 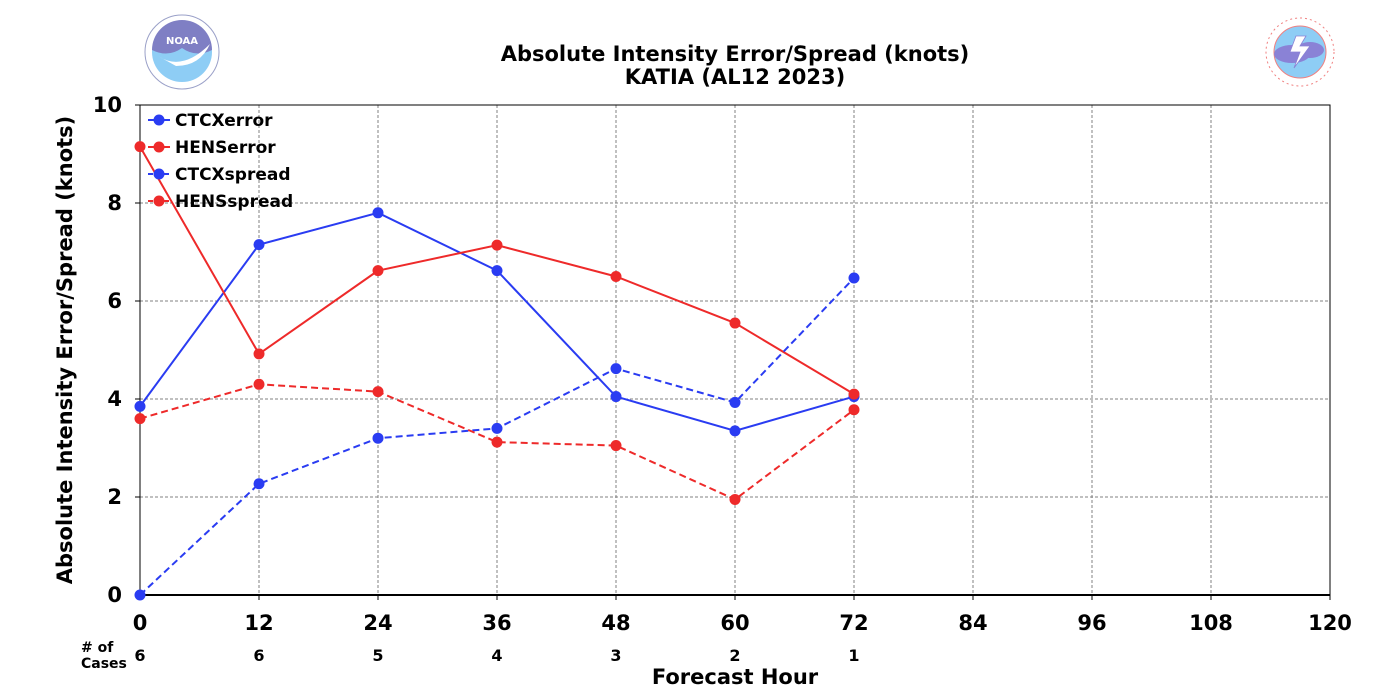 What do you see at coordinates (114, 399) in the screenshot?
I see `y-tick-label: 4` at bounding box center [114, 399].